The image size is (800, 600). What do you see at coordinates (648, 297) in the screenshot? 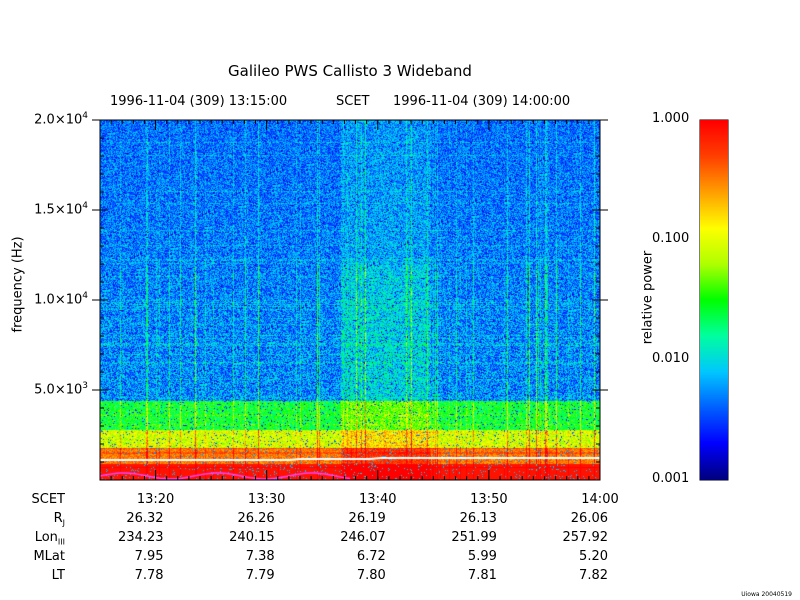
I see `colorbar-label: relative power` at bounding box center [648, 297].